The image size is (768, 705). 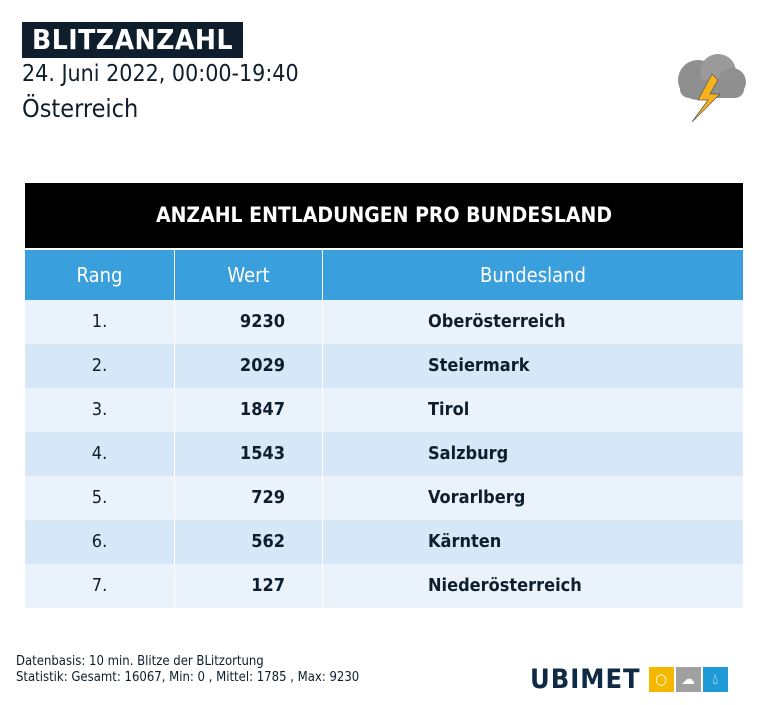 What do you see at coordinates (384, 410) in the screenshot?
I see `table-row: 3. 1847 Tirol` at bounding box center [384, 410].